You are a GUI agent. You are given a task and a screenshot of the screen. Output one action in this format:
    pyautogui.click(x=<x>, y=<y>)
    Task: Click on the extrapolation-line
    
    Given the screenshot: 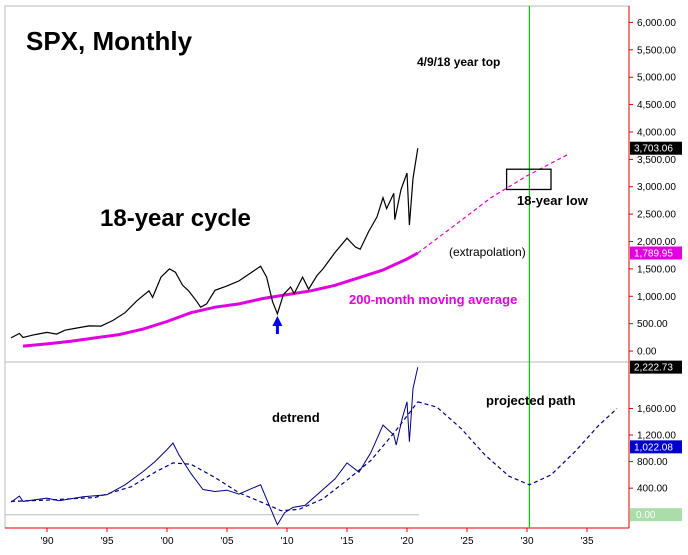 What is the action you would take?
    pyautogui.click(x=493, y=203)
    